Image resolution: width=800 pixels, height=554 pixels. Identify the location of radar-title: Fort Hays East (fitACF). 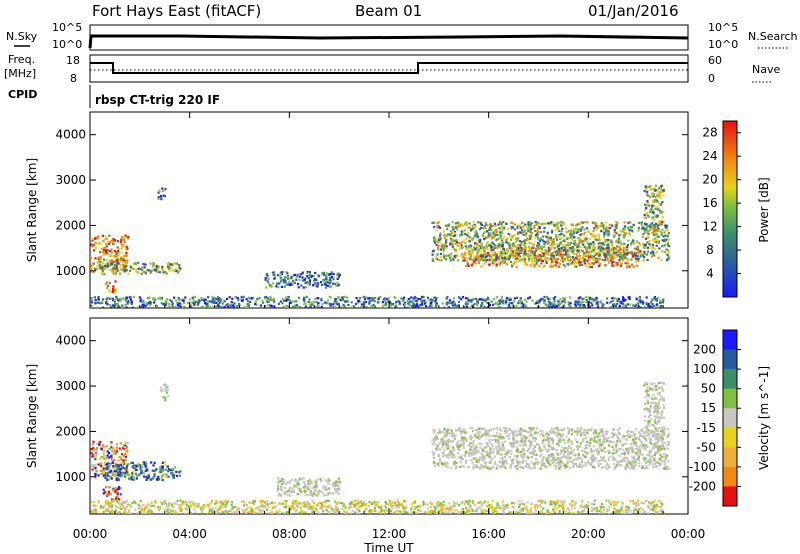
(176, 11).